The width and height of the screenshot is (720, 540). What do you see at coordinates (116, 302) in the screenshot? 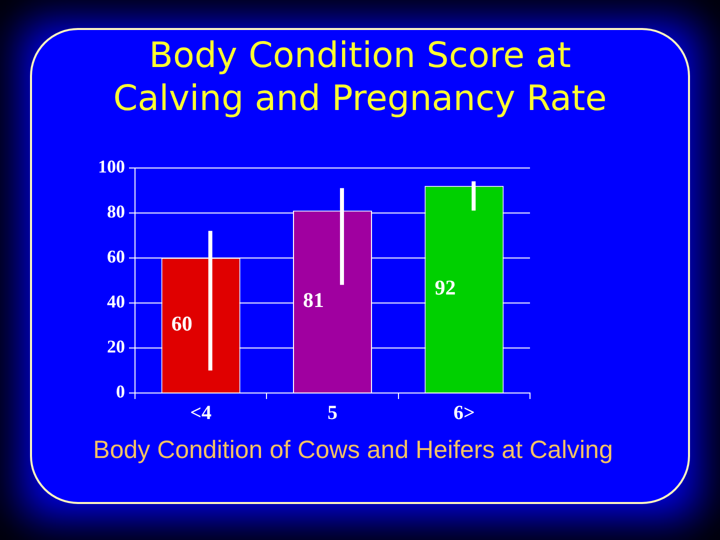
I see `y-tick-label: 40` at bounding box center [116, 302].